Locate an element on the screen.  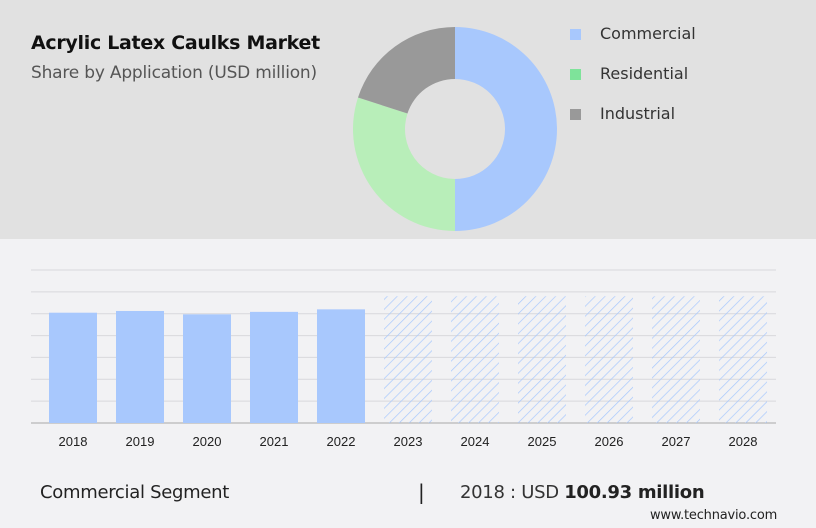
x-tick-label: 2023 is located at coordinates (408, 441).